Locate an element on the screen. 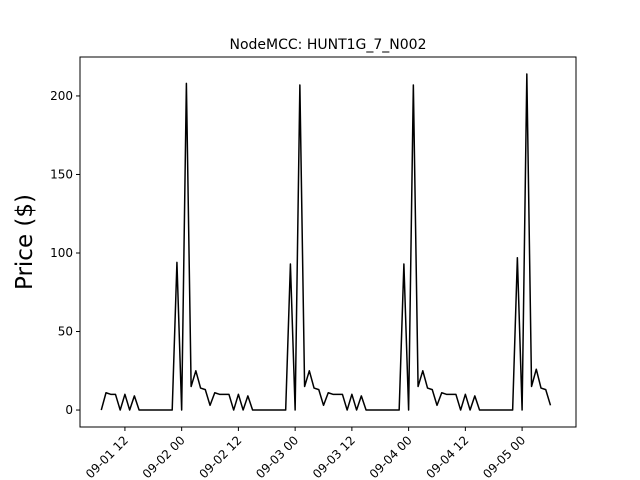  y-axis-label: Price ($) is located at coordinates (25, 242).